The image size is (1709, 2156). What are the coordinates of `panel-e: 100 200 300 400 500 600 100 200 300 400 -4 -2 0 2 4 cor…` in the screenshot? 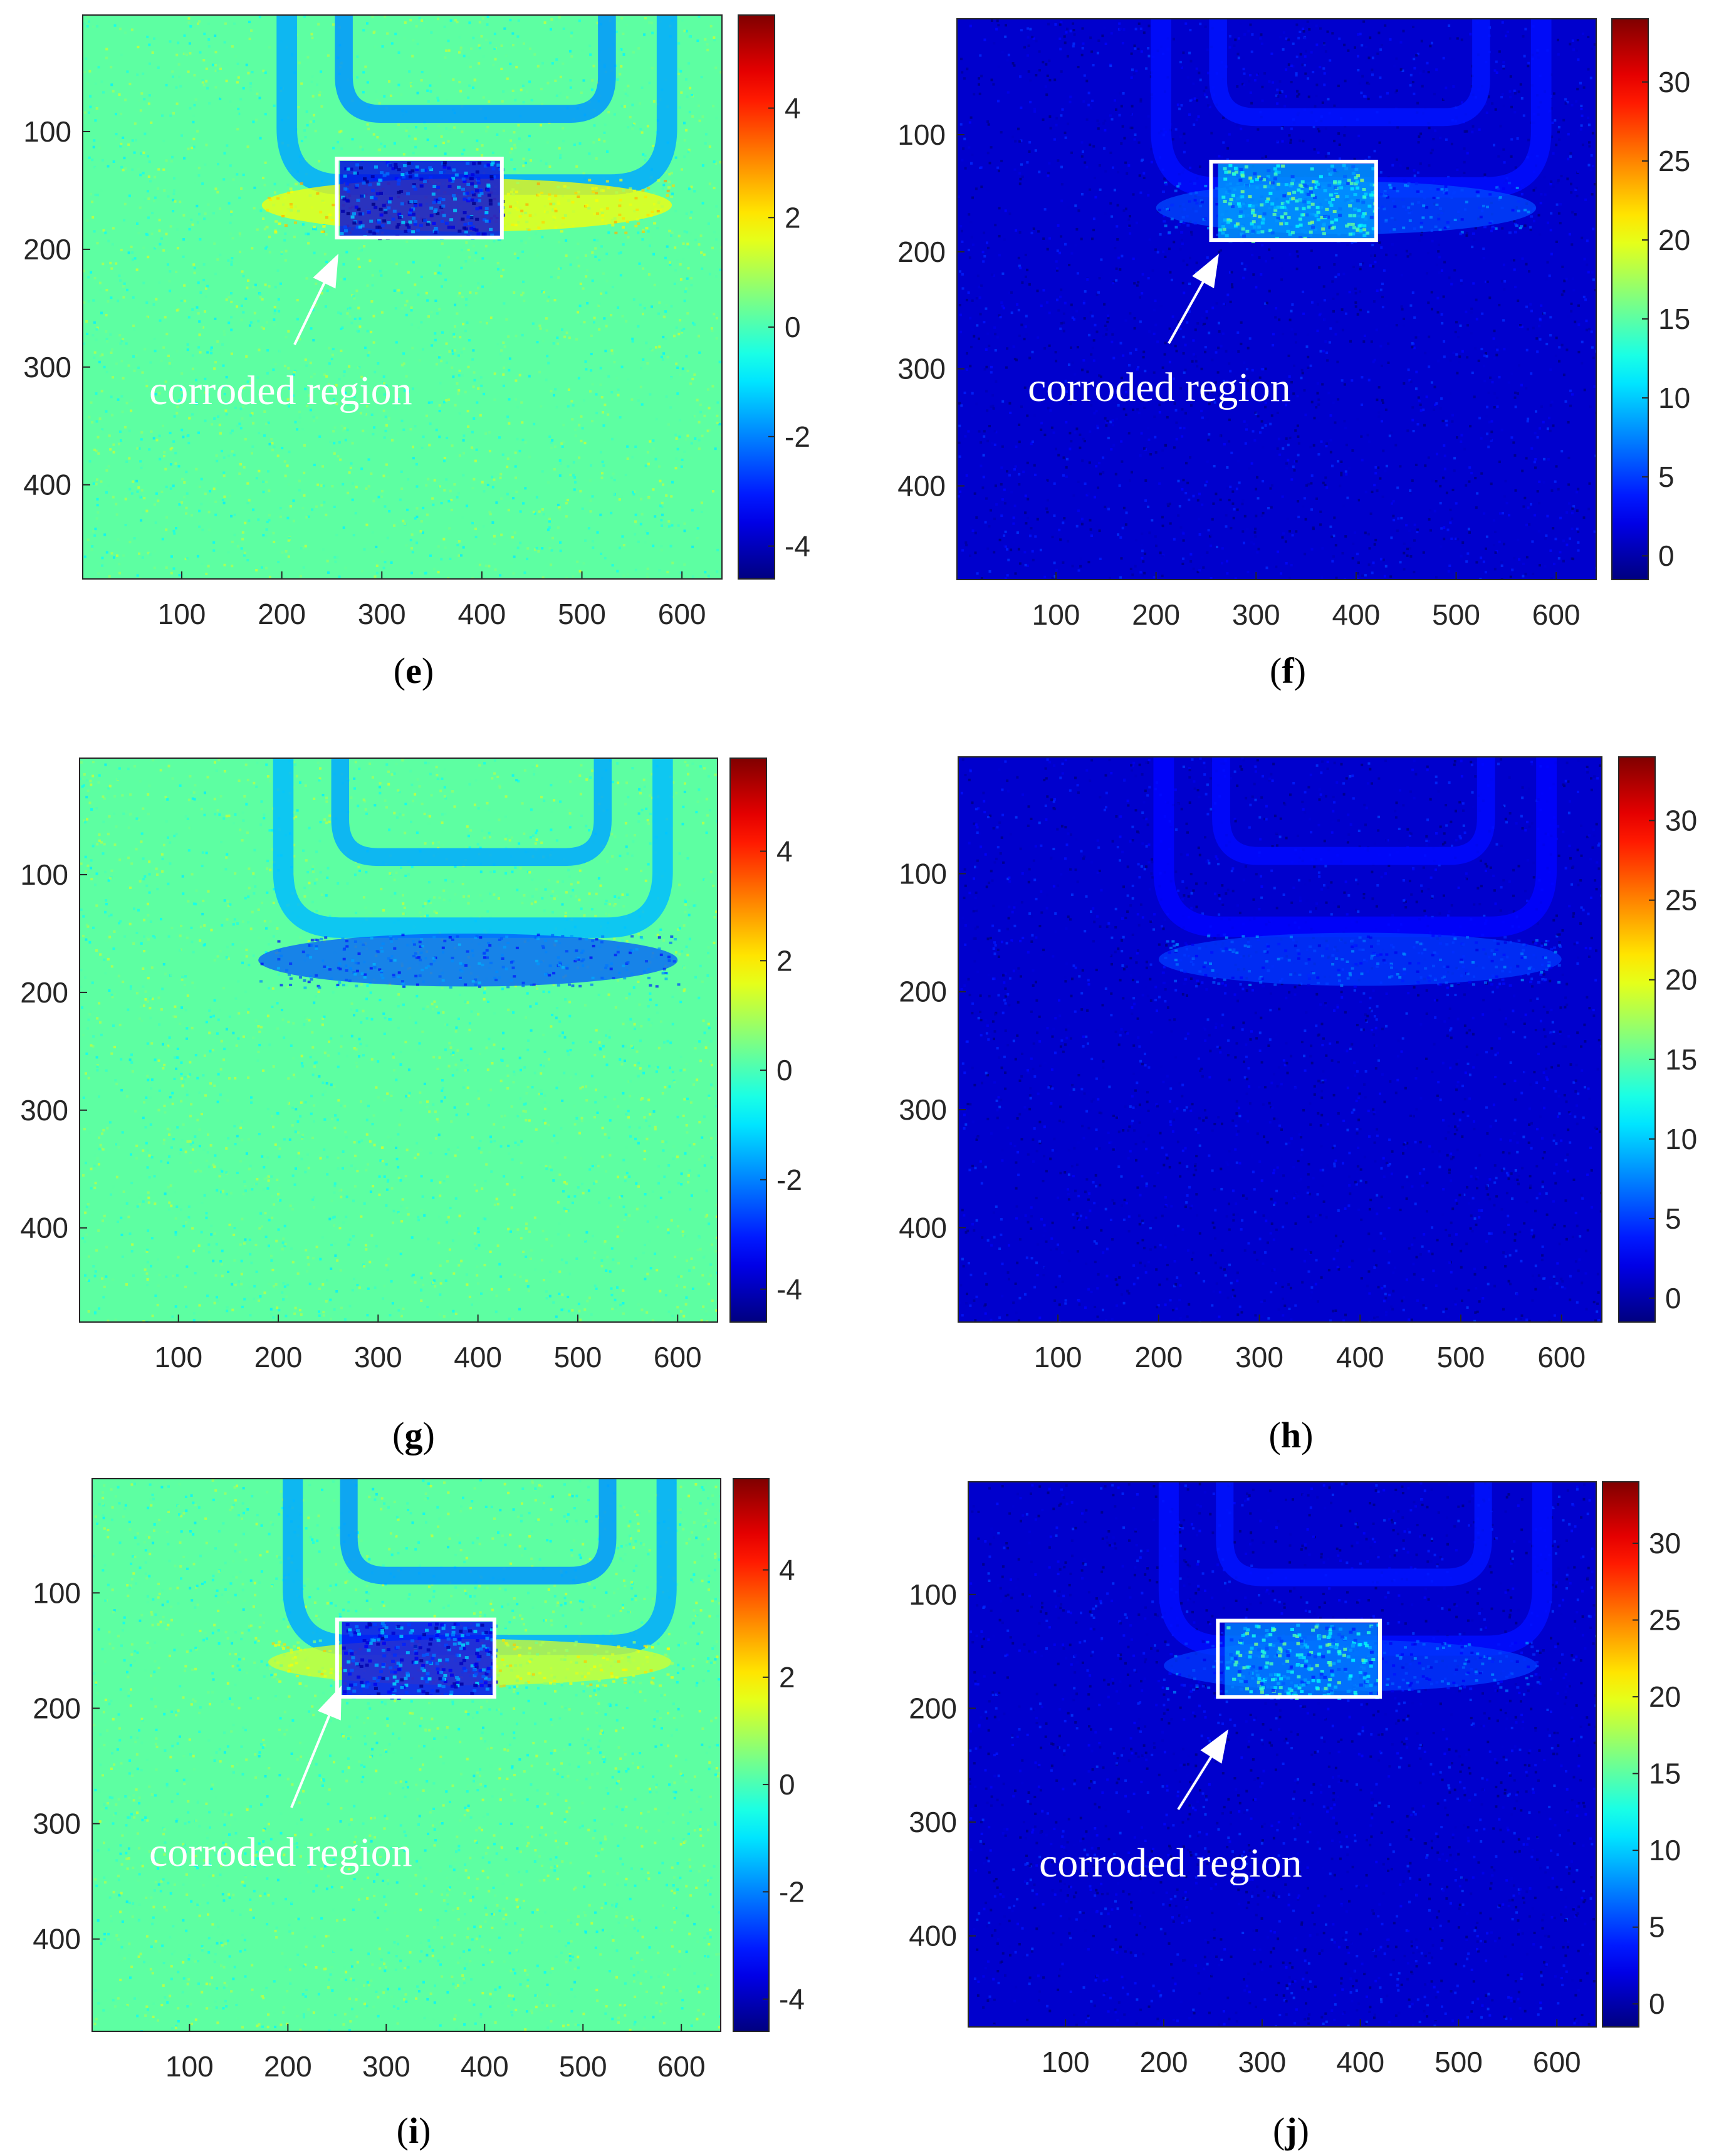 It's located at (417, 352).